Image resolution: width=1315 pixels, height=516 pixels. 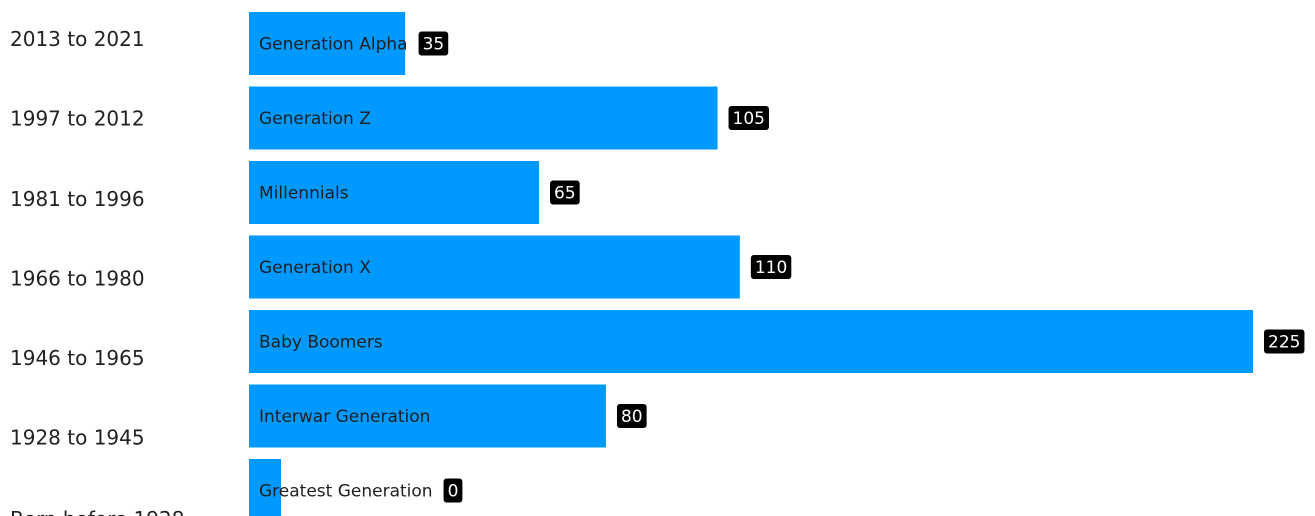 I want to click on value-label: 105, so click(x=749, y=119).